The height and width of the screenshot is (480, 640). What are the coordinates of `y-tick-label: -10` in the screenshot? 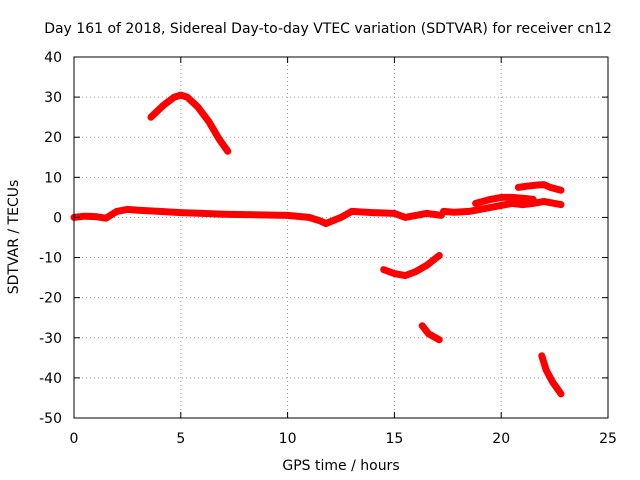 It's located at (50, 259).